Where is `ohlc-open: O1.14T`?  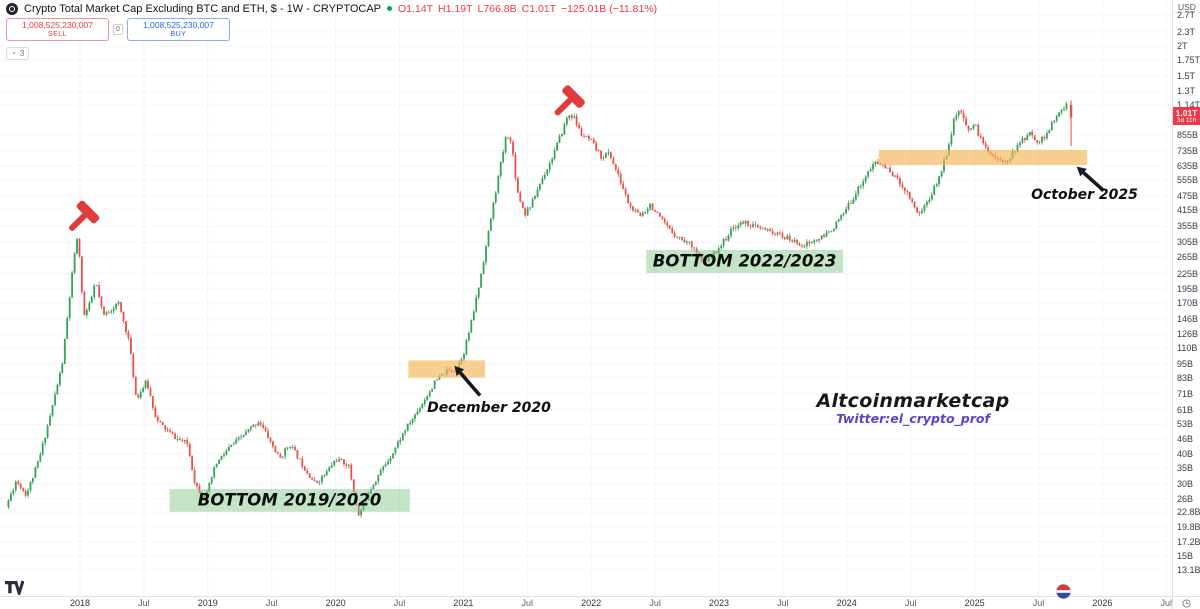 ohlc-open: O1.14T is located at coordinates (416, 8).